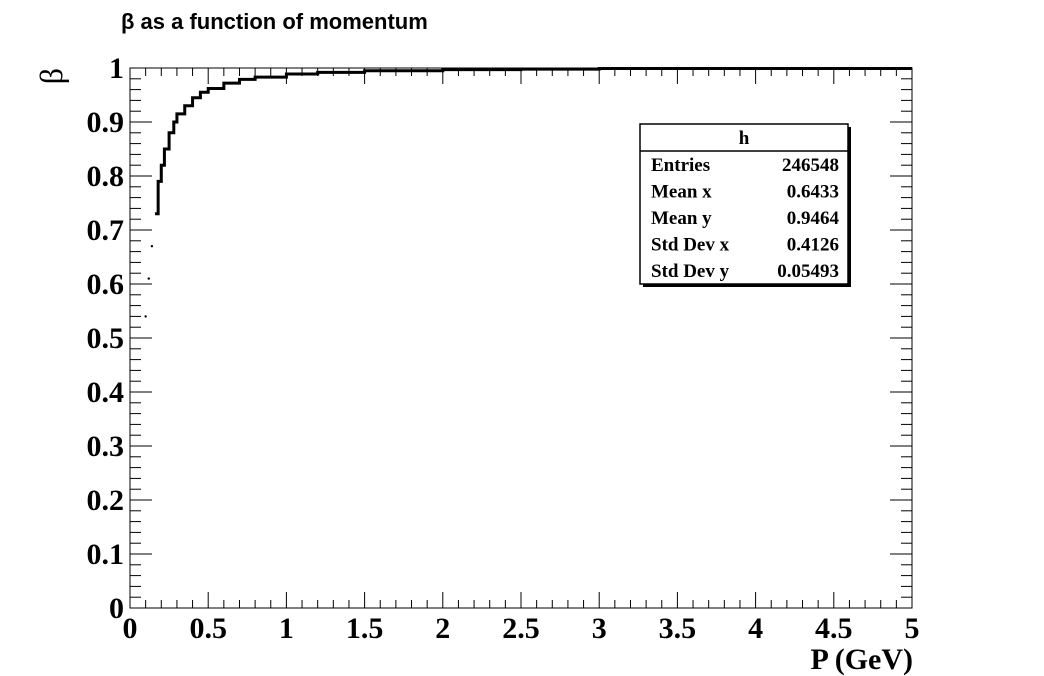 The width and height of the screenshot is (1044, 676). What do you see at coordinates (813, 192) in the screenshot?
I see `stats-value: 0.6433` at bounding box center [813, 192].